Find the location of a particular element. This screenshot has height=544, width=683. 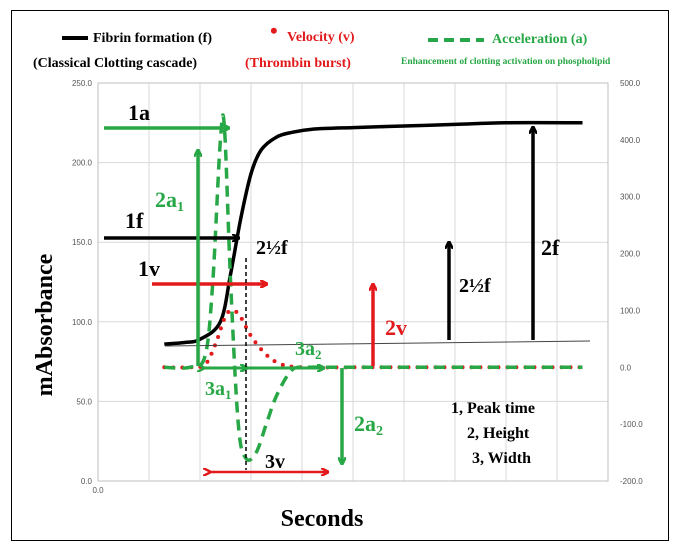

legend-thrombin: (Thrombin burst) is located at coordinates (298, 63).